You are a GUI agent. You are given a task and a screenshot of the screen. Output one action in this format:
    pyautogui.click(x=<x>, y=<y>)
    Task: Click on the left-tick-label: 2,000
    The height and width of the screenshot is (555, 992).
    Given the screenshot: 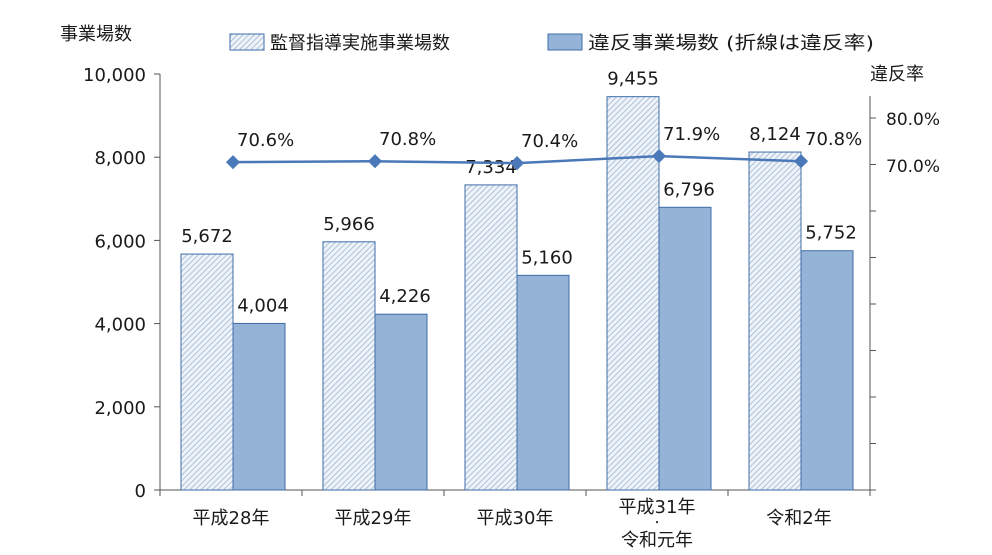 What is the action you would take?
    pyautogui.click(x=120, y=408)
    